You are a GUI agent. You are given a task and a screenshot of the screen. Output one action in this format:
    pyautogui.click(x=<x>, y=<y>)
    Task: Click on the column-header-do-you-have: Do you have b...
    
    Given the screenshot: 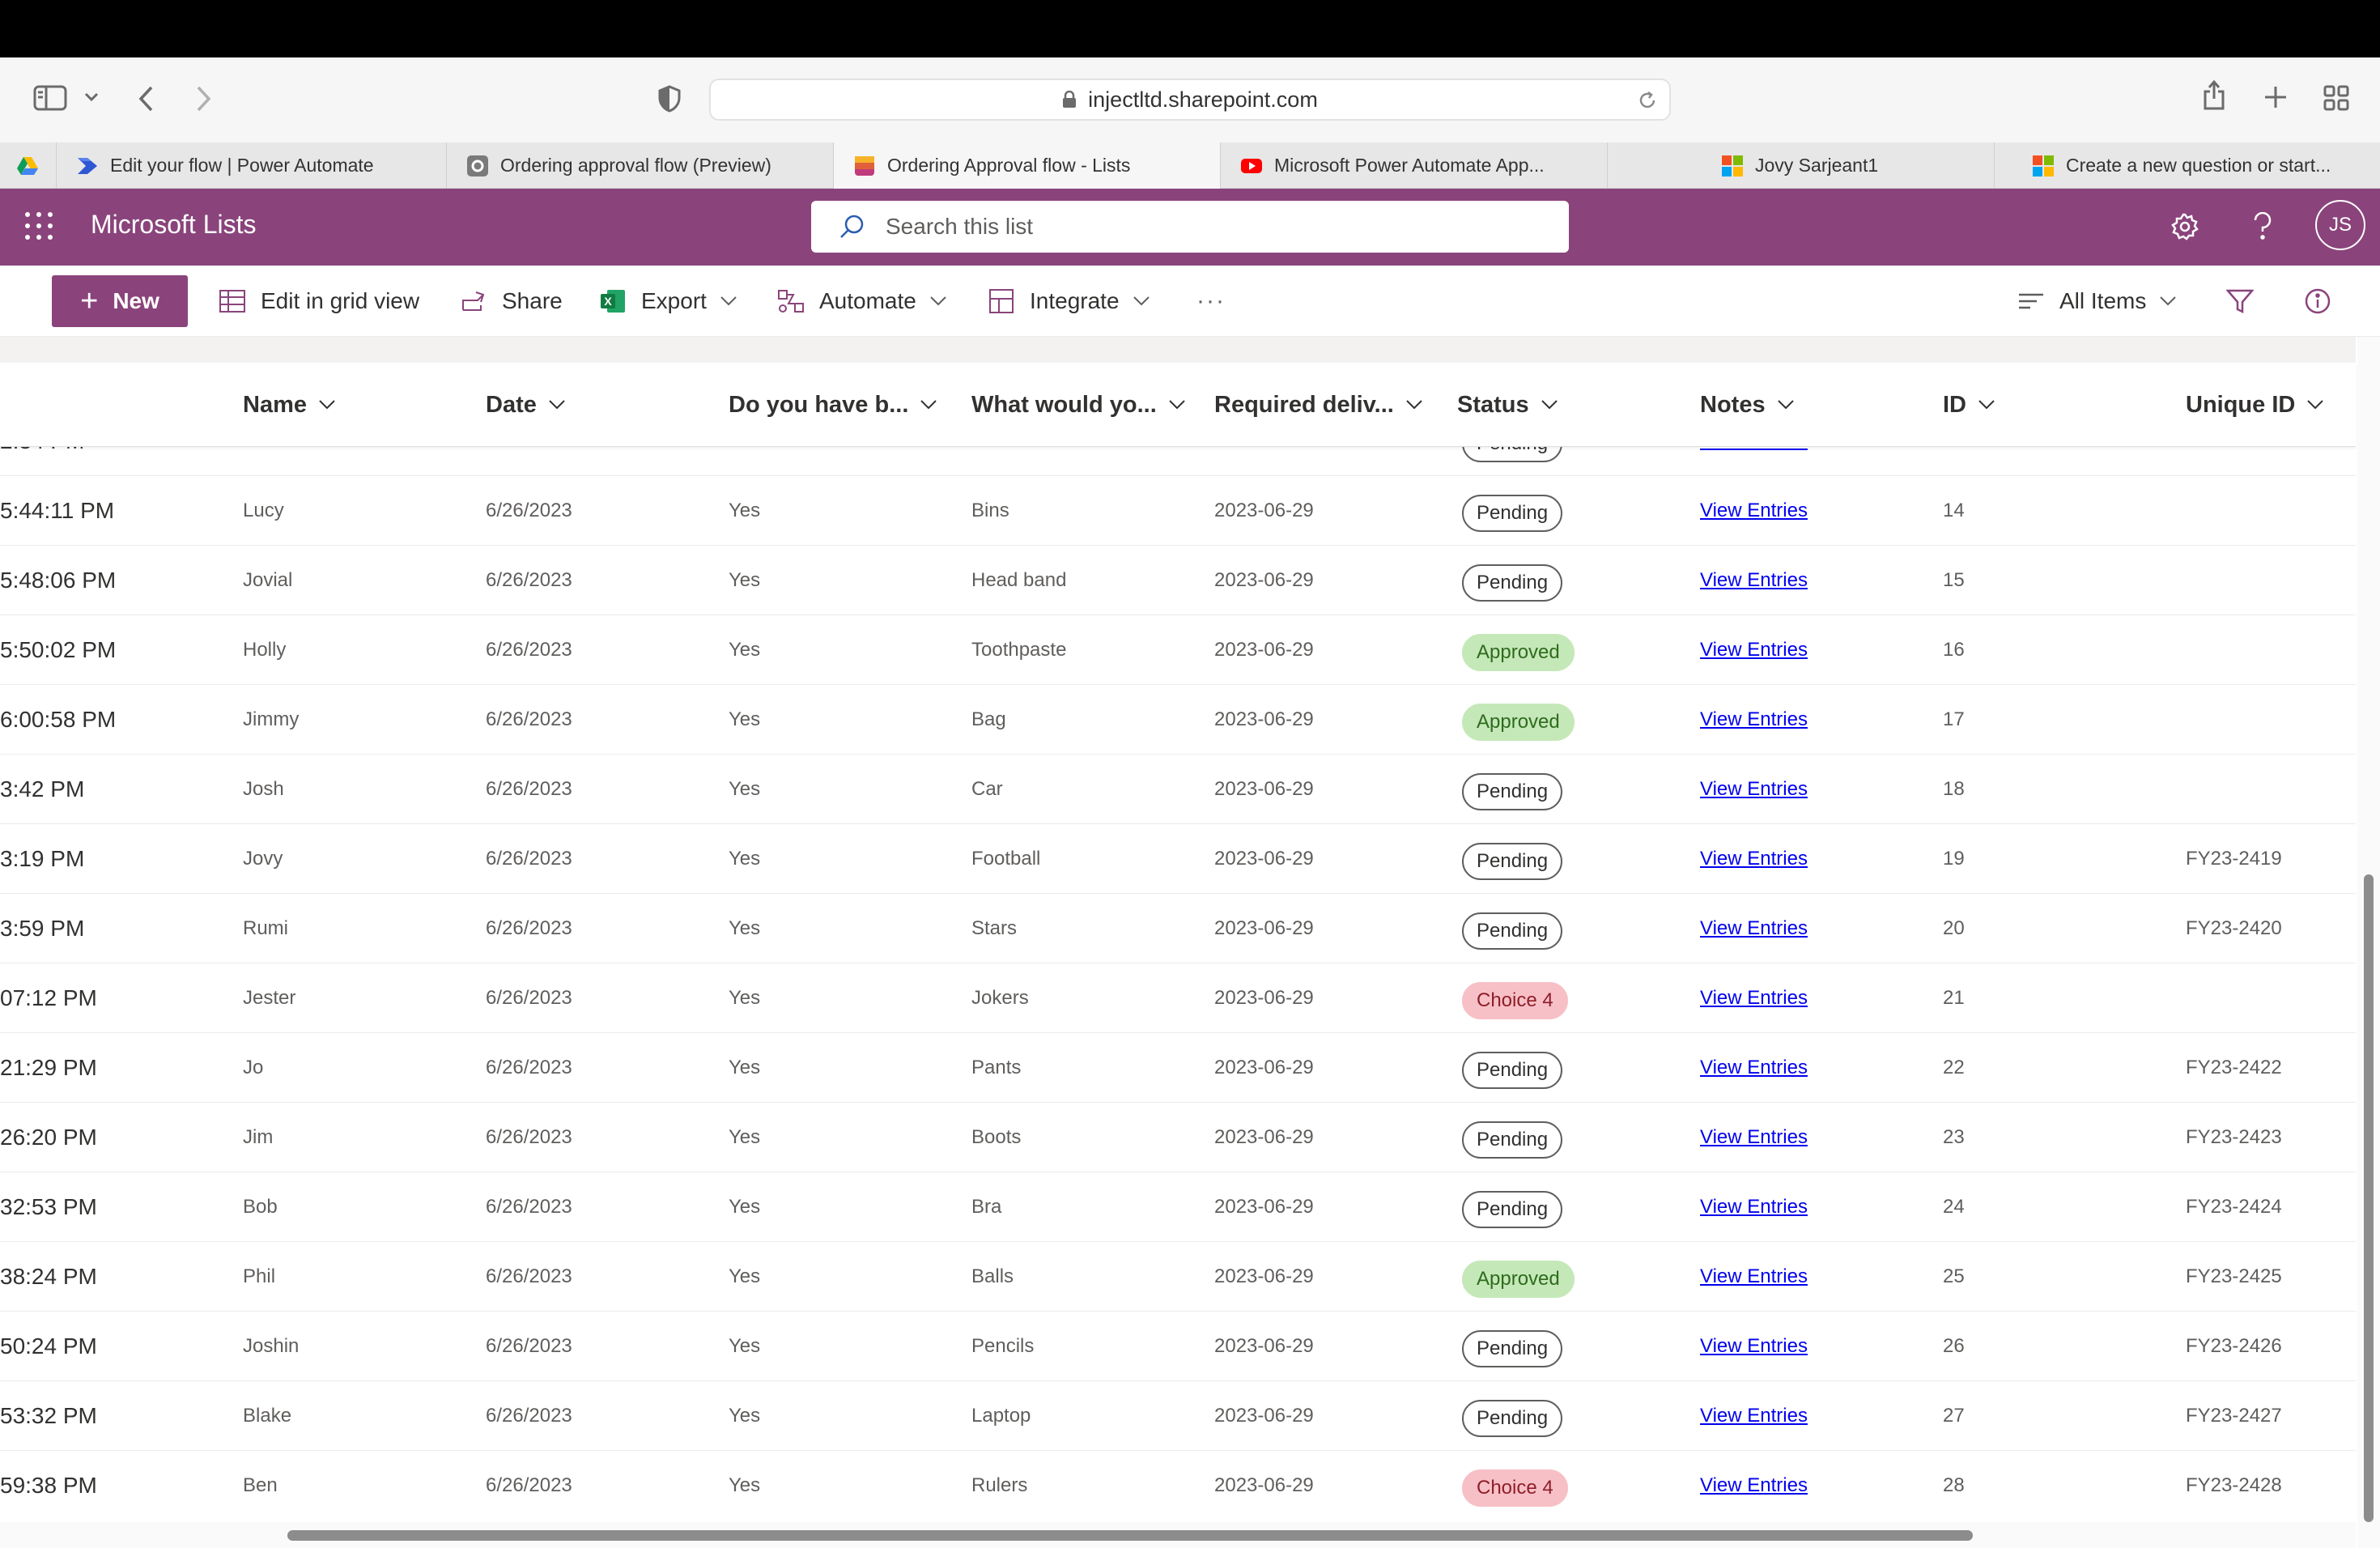 What is the action you would take?
    pyautogui.click(x=833, y=405)
    